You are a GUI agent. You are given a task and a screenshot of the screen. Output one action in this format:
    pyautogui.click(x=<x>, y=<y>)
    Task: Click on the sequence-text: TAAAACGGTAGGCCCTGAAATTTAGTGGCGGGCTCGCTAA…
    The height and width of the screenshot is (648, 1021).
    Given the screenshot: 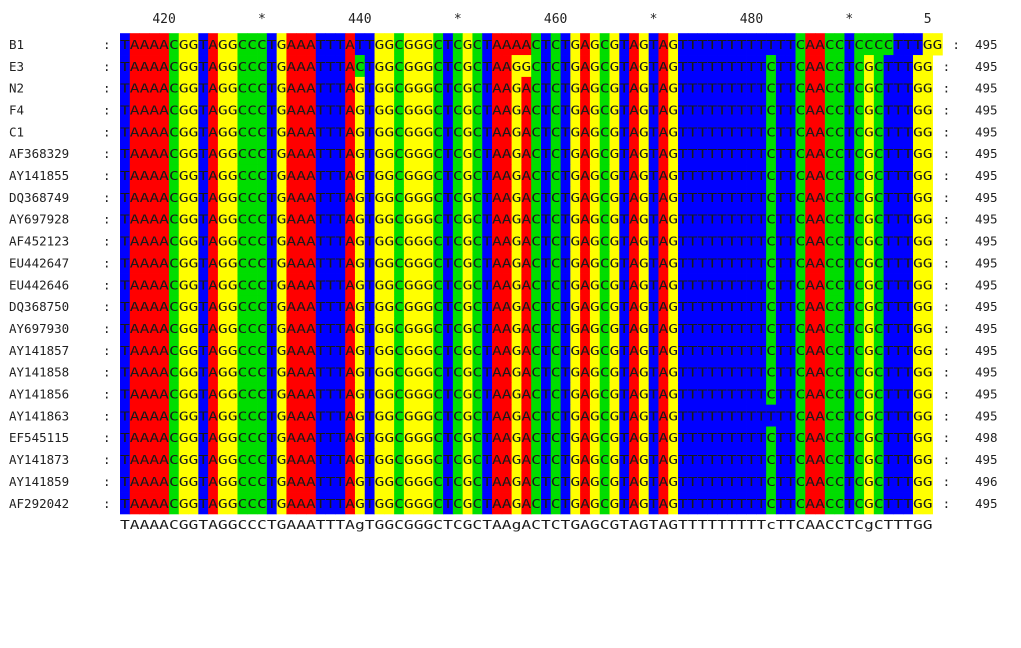 What is the action you would take?
    pyautogui.click(x=526, y=460)
    